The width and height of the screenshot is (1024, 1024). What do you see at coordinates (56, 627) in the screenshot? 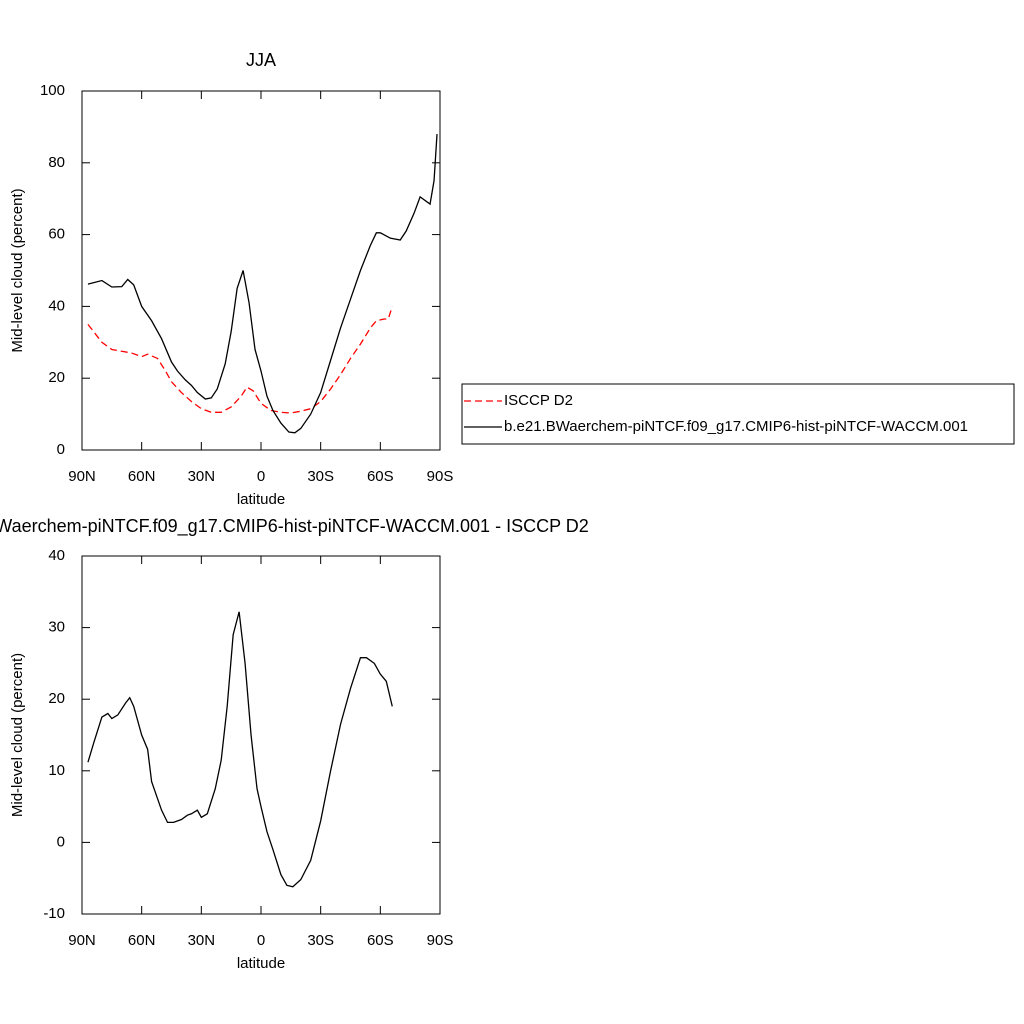
I see `y-tick-label: 30` at bounding box center [56, 627].